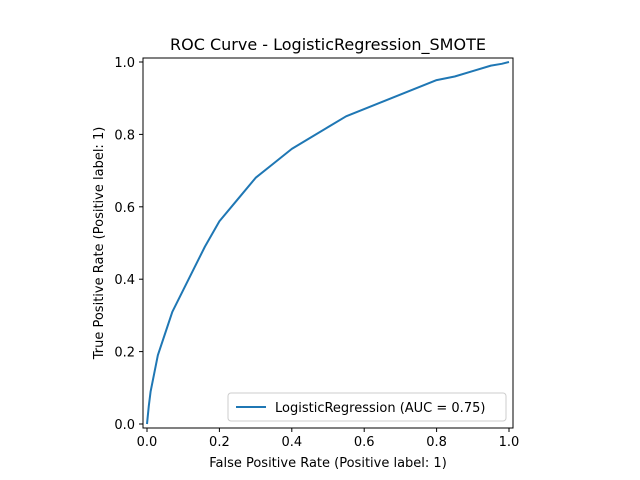 This screenshot has width=640, height=480. I want to click on x-tick-label: 0.6, so click(364, 442).